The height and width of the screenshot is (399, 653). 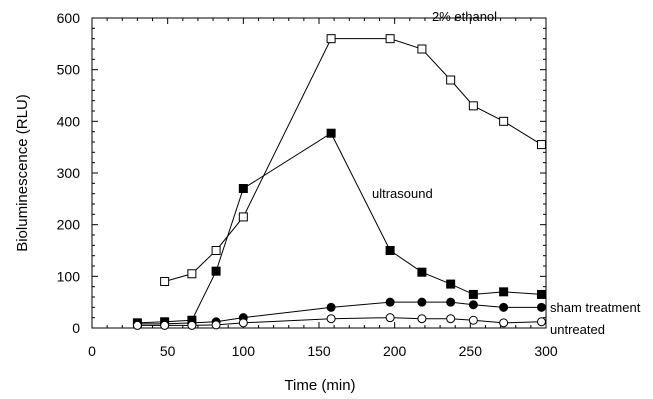 What do you see at coordinates (168, 351) in the screenshot?
I see `x-tick-label: 50` at bounding box center [168, 351].